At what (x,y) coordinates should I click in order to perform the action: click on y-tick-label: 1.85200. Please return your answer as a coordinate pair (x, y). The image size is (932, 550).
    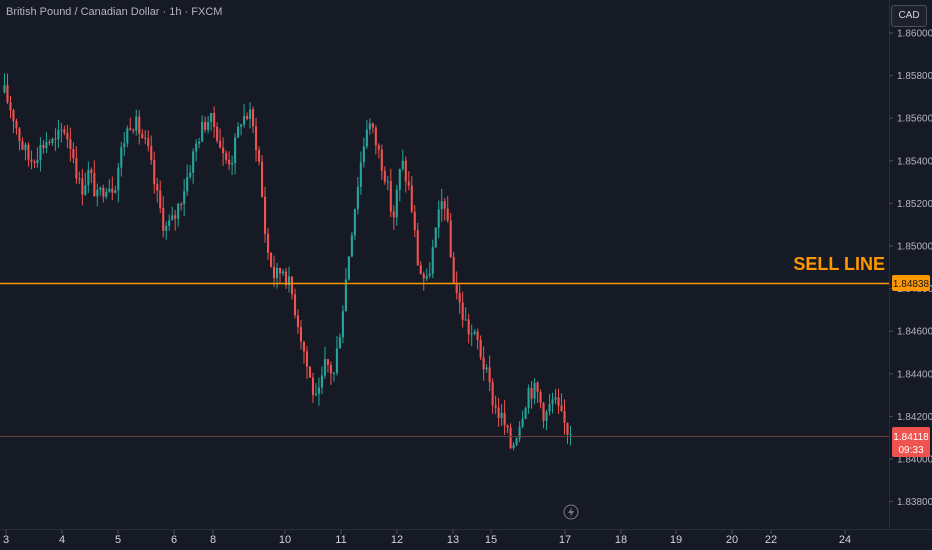
    Looking at the image, I should click on (914, 204).